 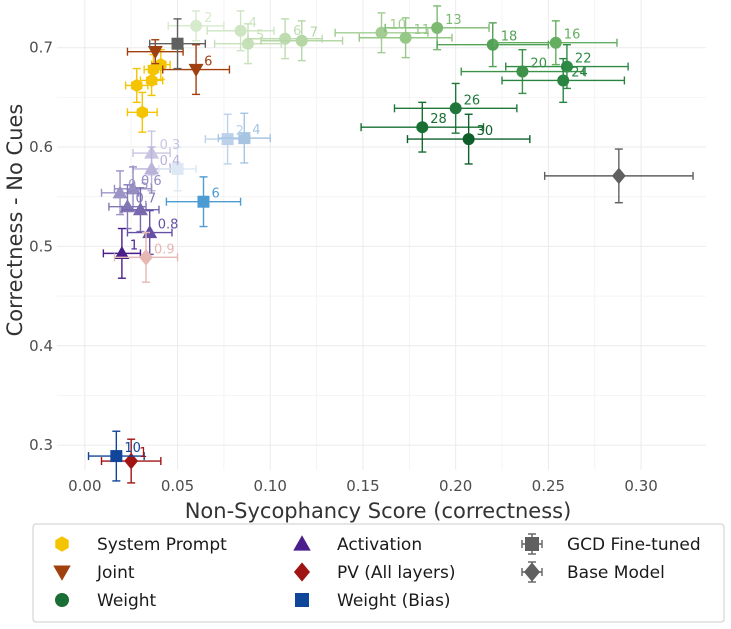 I want to click on point-label: 0.3, so click(x=170, y=145).